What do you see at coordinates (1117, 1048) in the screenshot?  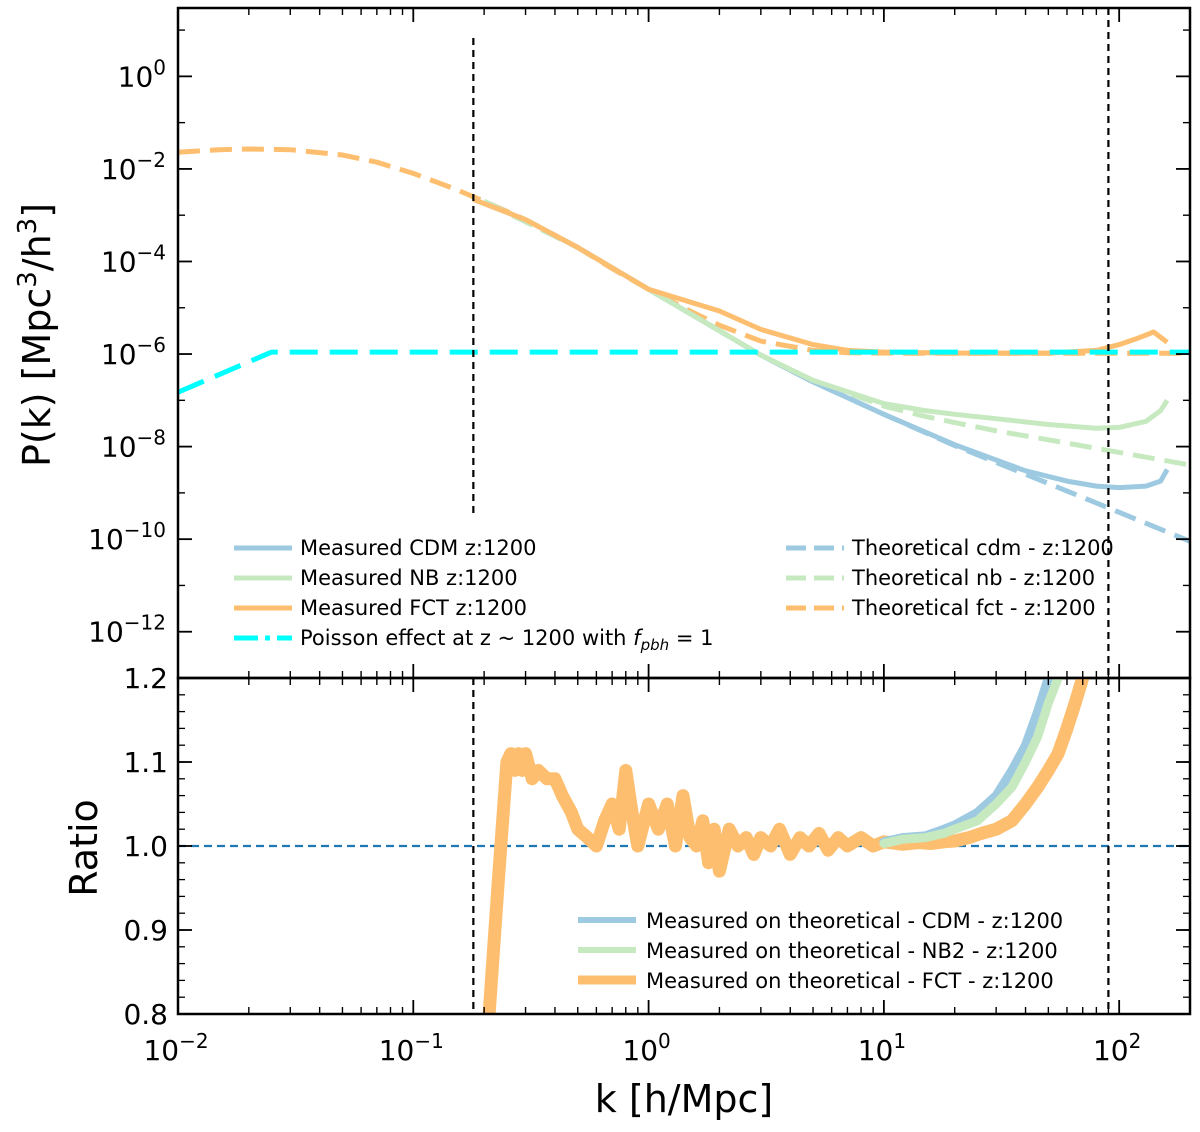 I see `x-tick-label: 10²` at bounding box center [1117, 1048].